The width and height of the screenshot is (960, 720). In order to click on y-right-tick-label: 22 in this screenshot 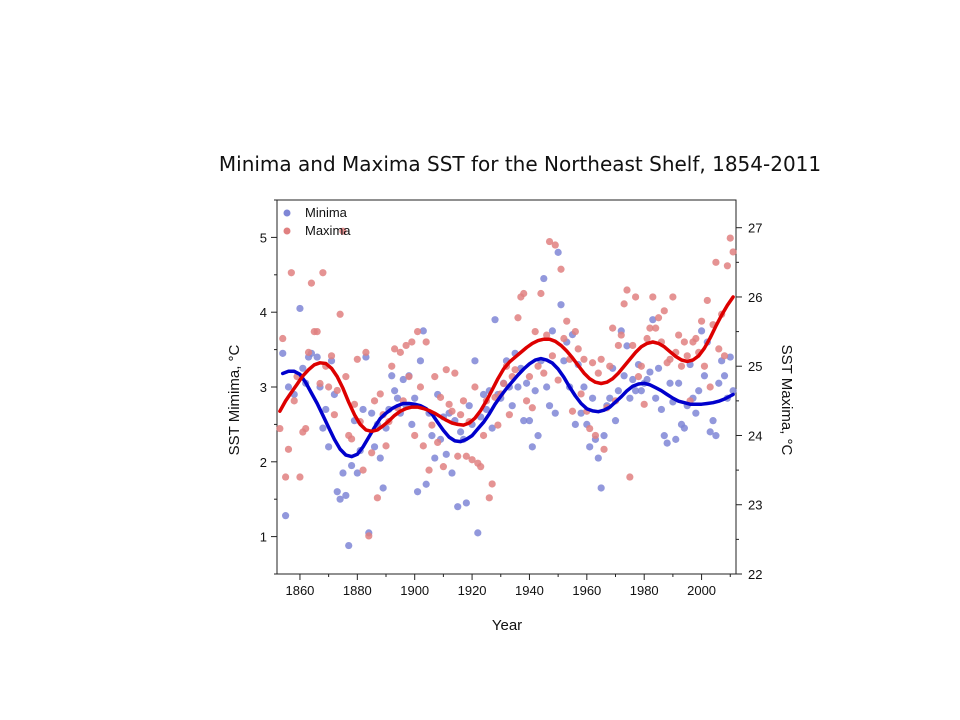, I will do `click(755, 574)`.